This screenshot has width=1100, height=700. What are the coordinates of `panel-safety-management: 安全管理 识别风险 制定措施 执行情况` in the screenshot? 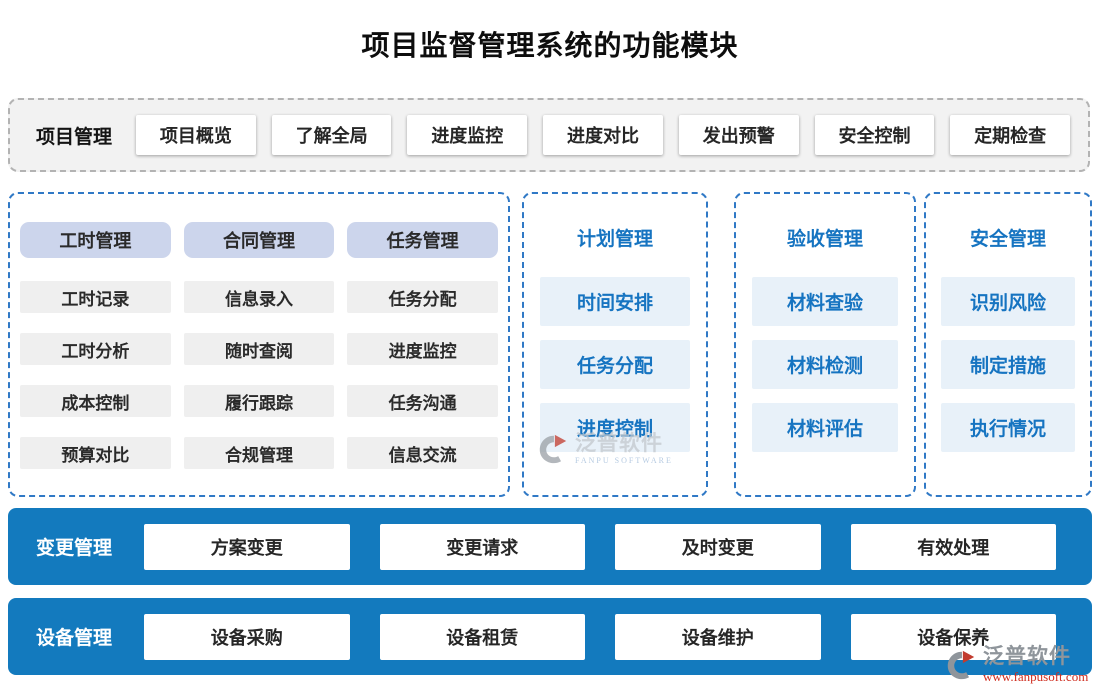 It's located at (1008, 344).